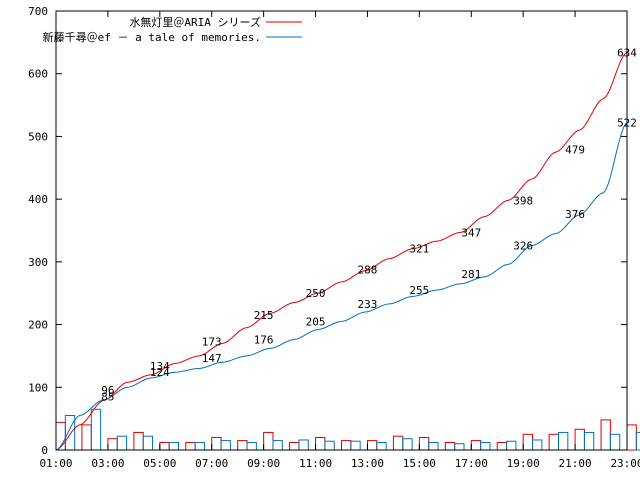  What do you see at coordinates (159, 463) in the screenshot?
I see `x-tick-label: 05:00` at bounding box center [159, 463].